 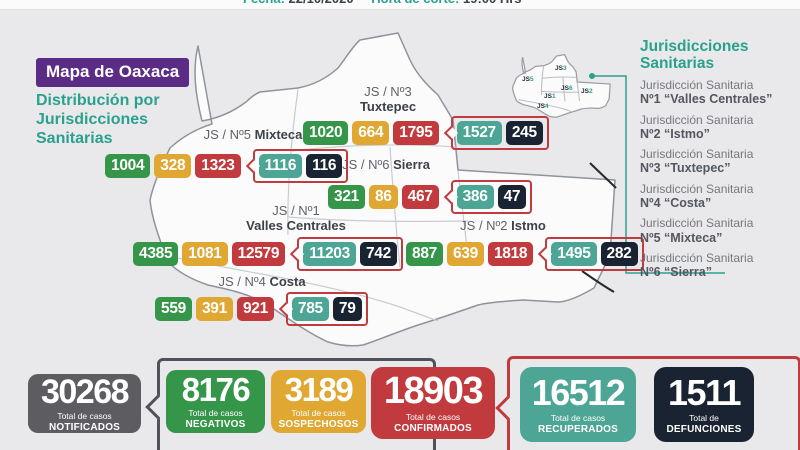 I want to click on label-costa: JS / Nº4 Costa, so click(x=262, y=282).